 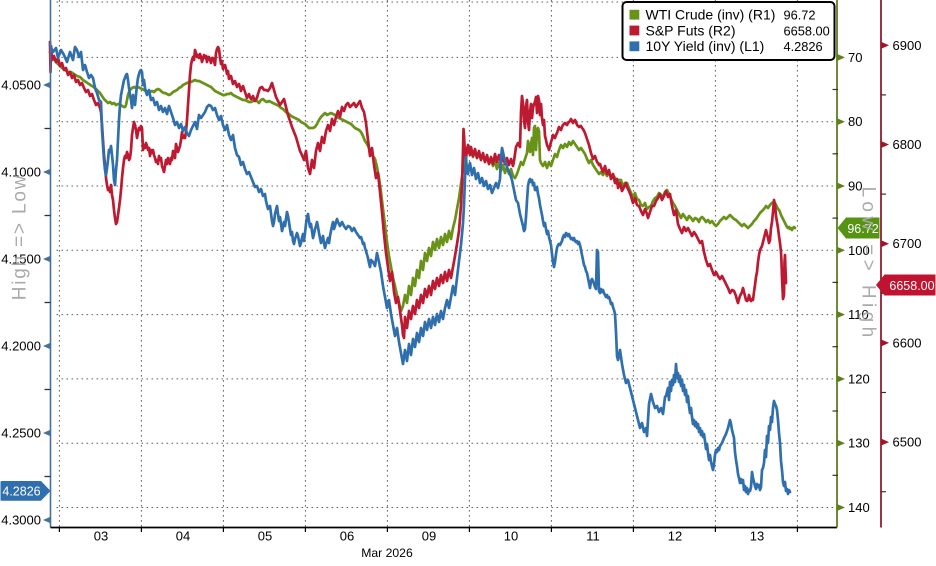 I want to click on svg-text: 10, so click(x=511, y=536).